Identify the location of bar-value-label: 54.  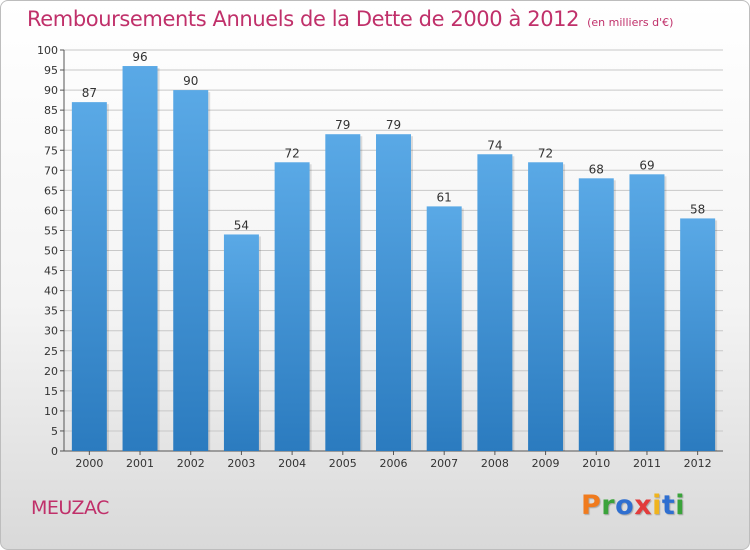
(241, 225).